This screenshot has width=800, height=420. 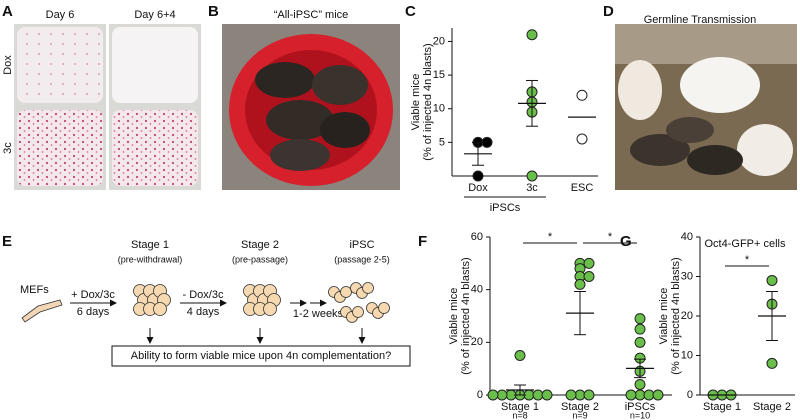 I want to click on x-tick-label: iPSCs, so click(x=640, y=407).